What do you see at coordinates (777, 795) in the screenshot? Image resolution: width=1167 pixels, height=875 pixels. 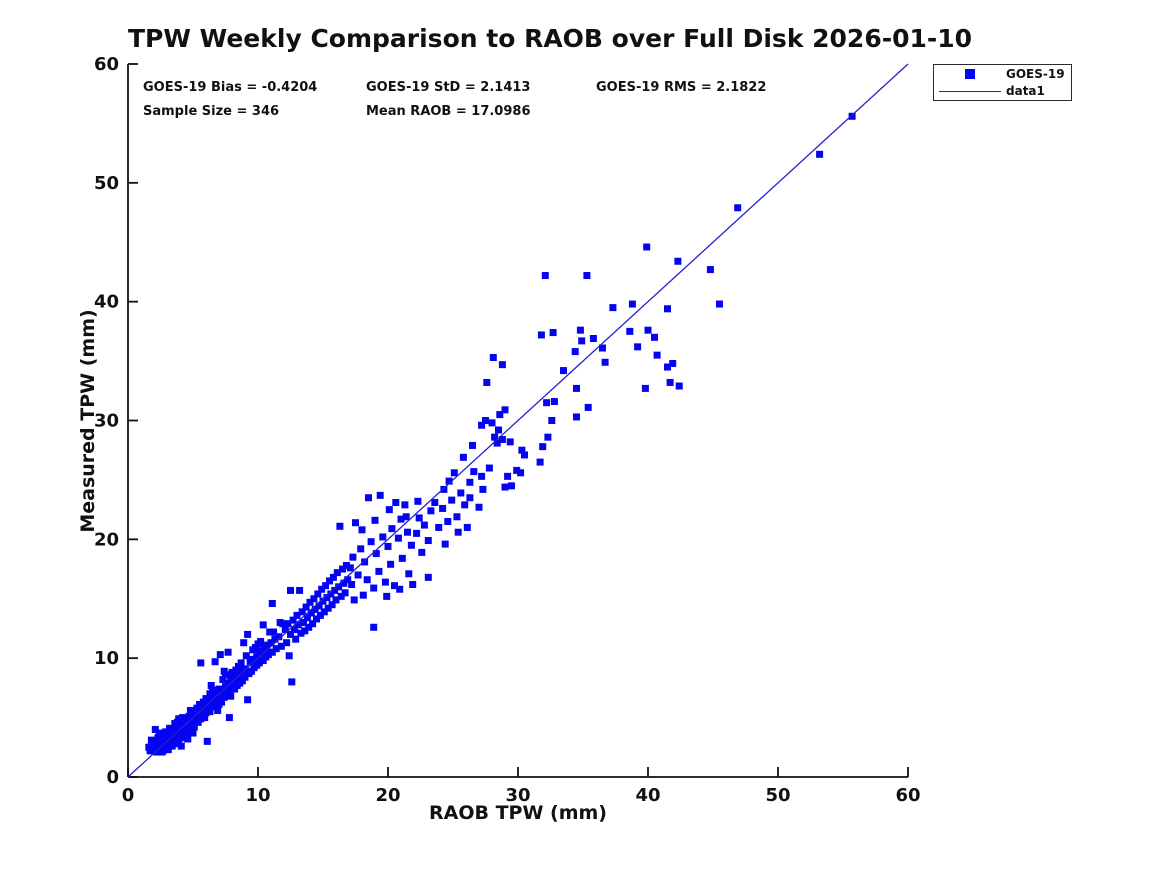 I see `x-tick-label: 50` at bounding box center [777, 795].